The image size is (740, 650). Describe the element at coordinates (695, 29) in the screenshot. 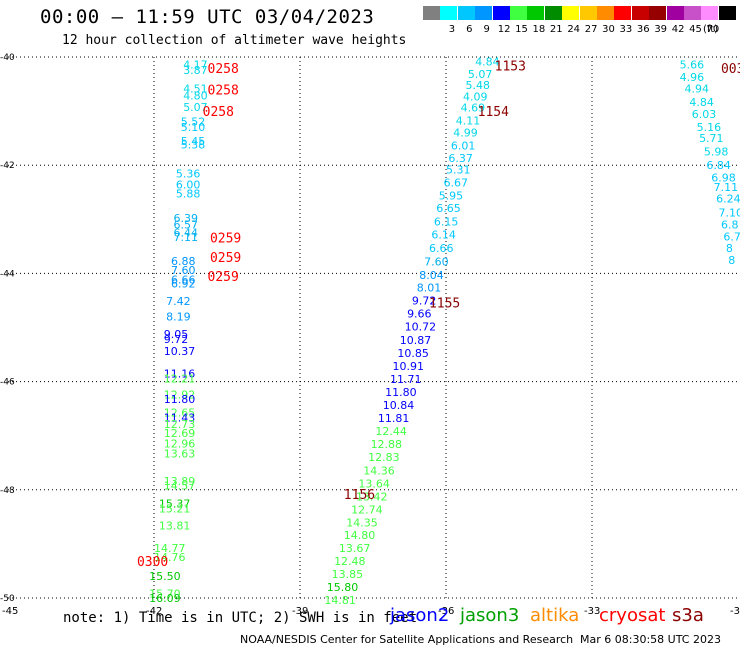

I see `scale-label: 45` at that location.